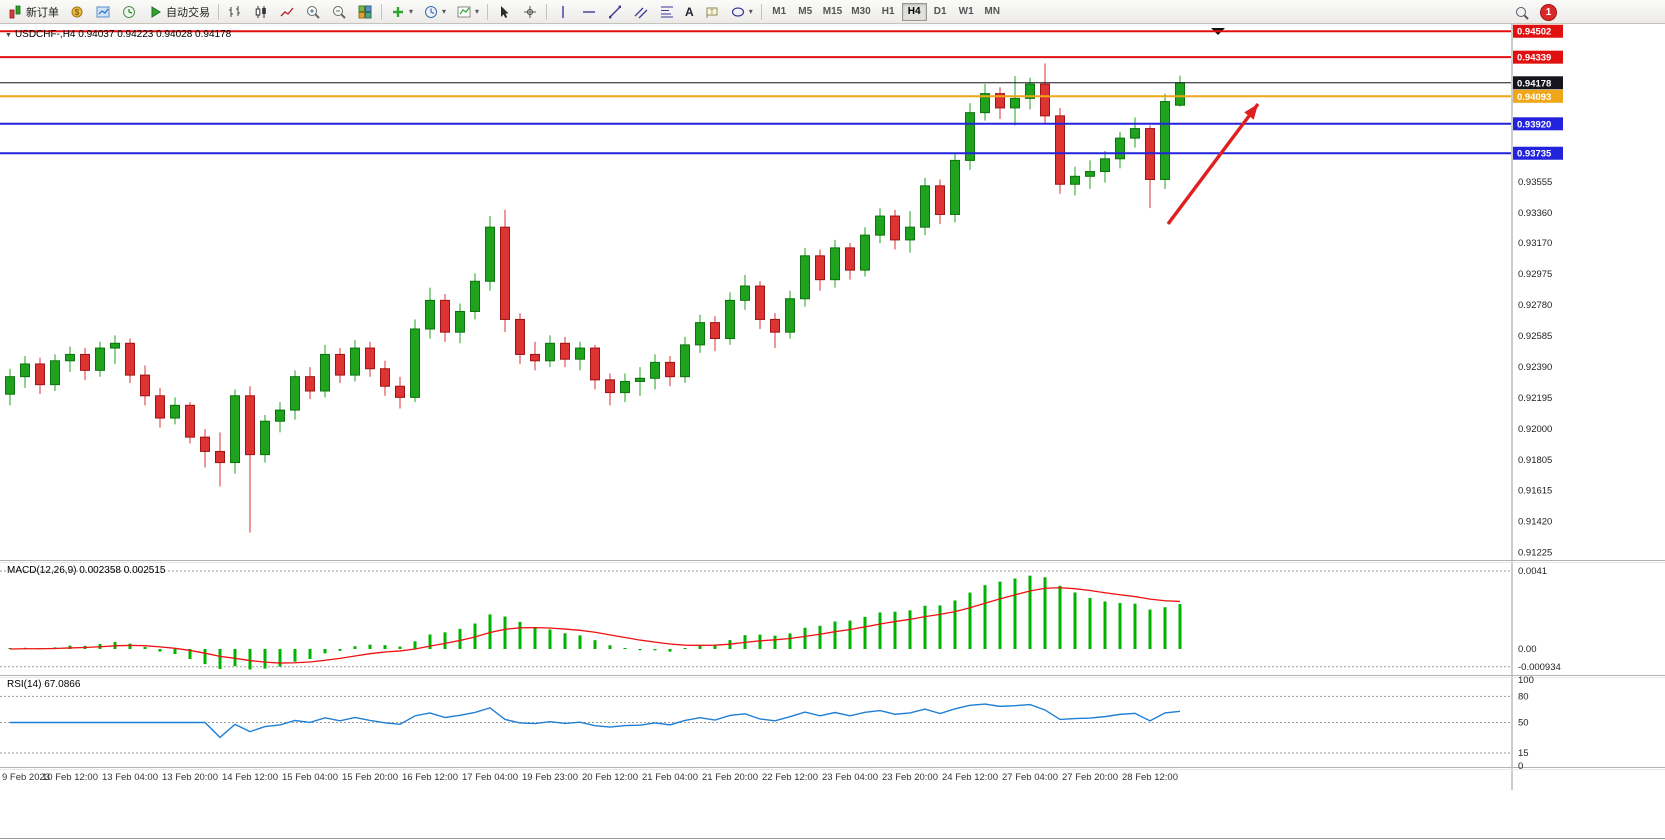  Describe the element at coordinates (737, 11) in the screenshot. I see `shapes-ellipse-icon` at that location.